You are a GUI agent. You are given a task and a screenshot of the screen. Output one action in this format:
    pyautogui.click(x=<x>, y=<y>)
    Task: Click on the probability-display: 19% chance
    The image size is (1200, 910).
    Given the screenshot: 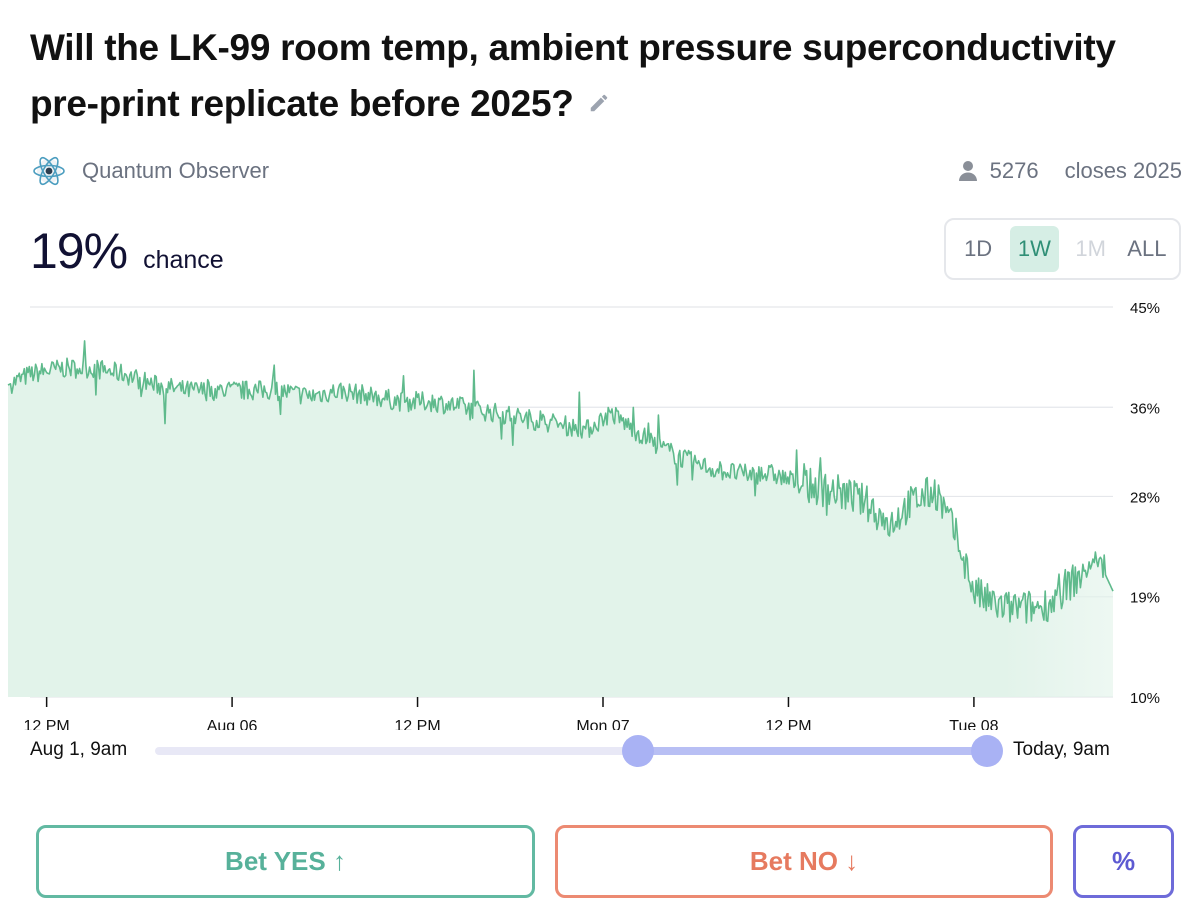 What is the action you would take?
    pyautogui.click(x=127, y=251)
    